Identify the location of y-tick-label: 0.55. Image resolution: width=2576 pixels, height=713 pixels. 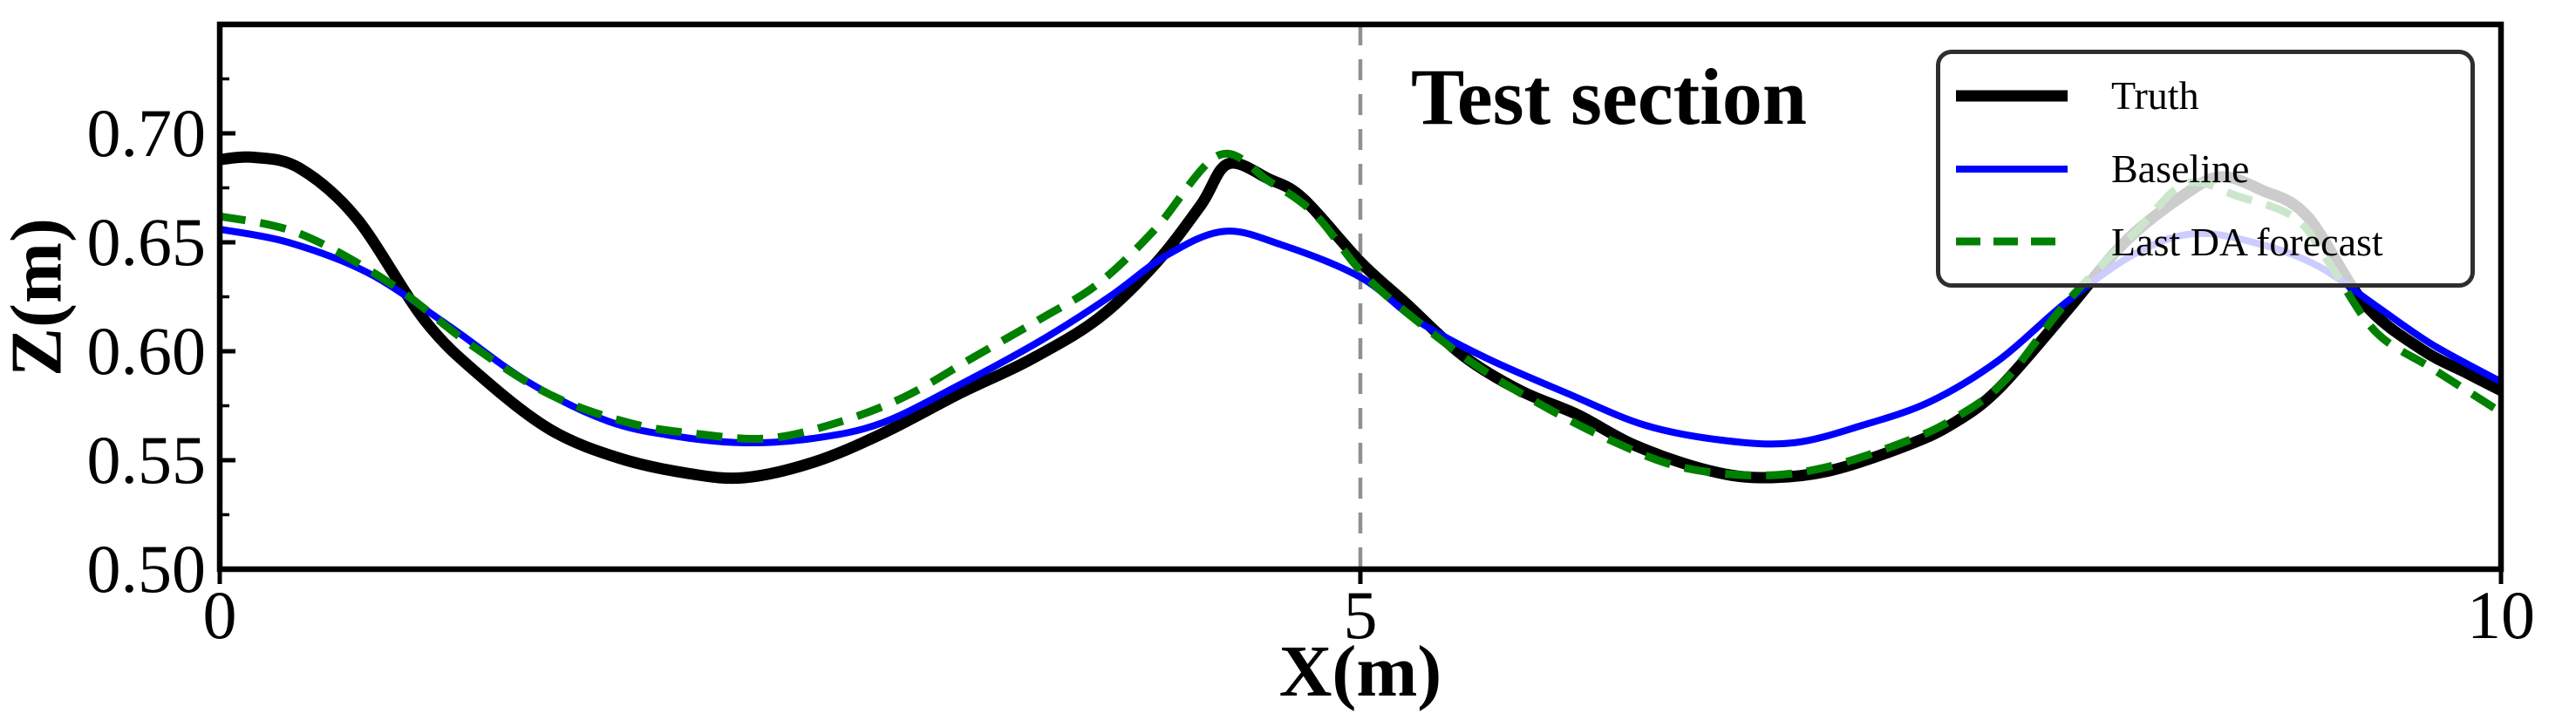
(146, 460).